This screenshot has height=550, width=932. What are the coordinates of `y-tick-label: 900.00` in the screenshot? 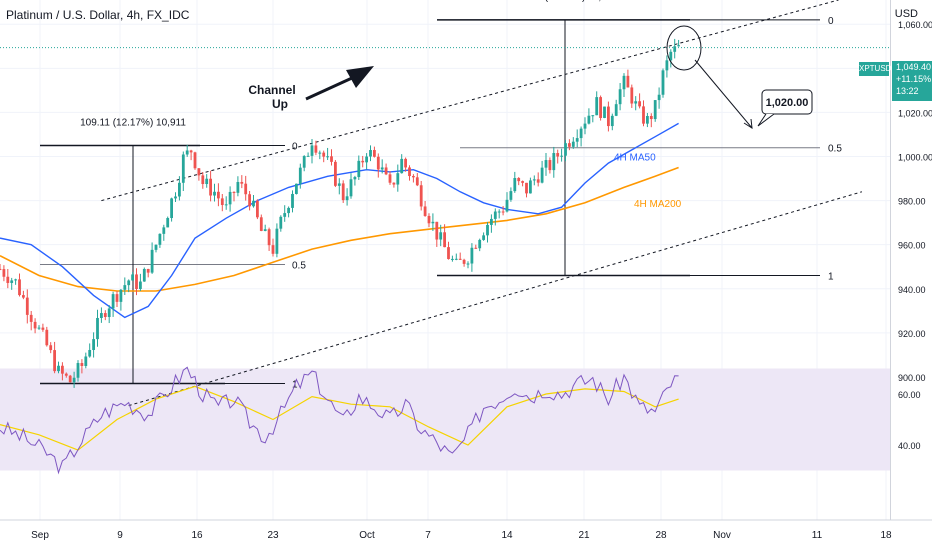 It's located at (912, 378).